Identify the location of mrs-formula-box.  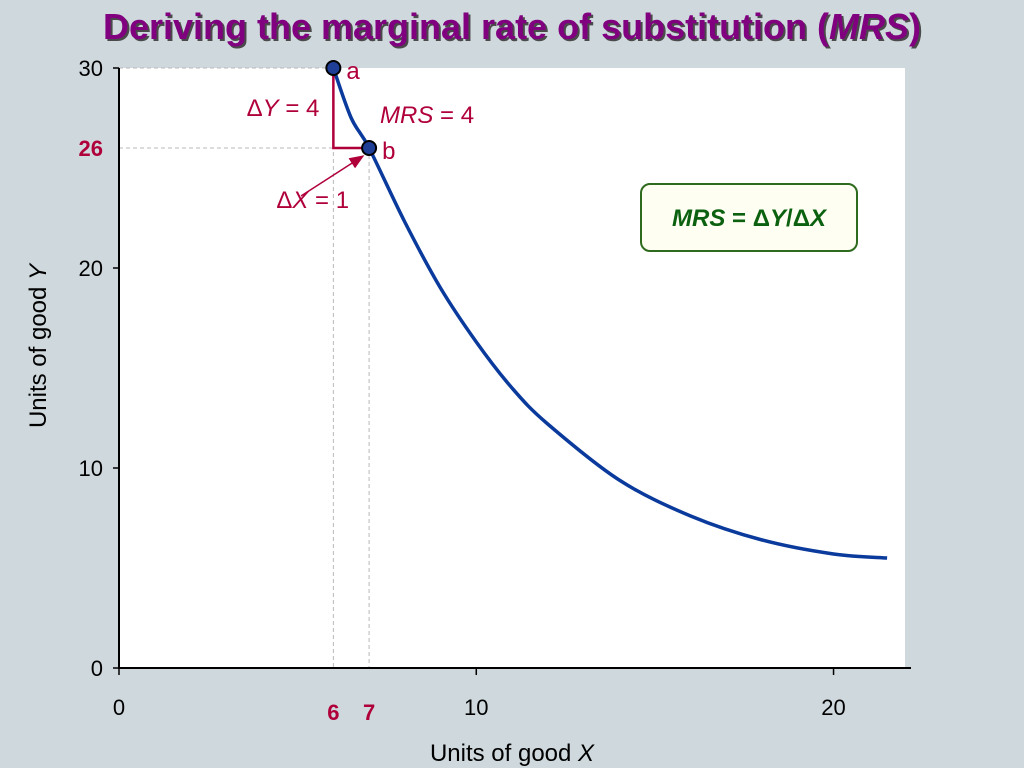
(749, 217).